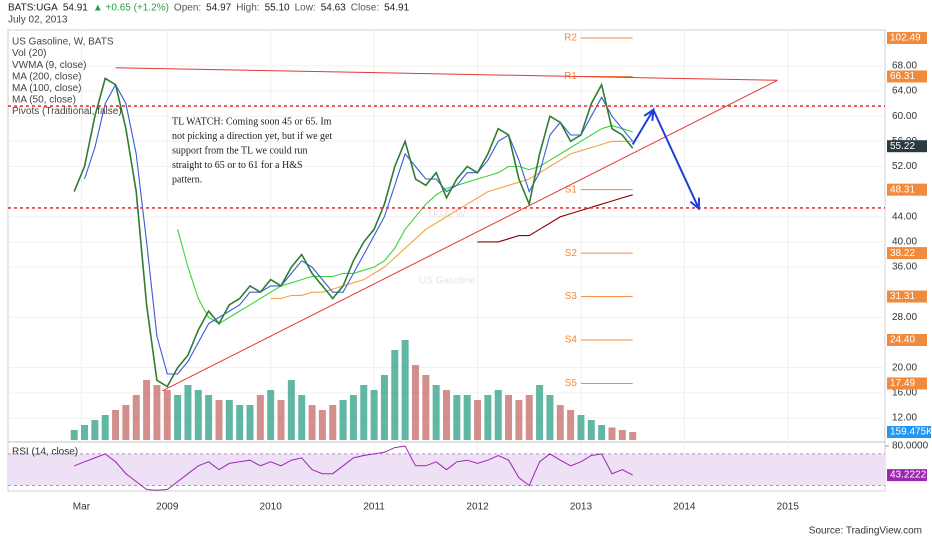 The height and width of the screenshot is (550, 932). Describe the element at coordinates (237, 165) in the screenshot. I see `annotation: straight to 65 or to 61 for a H&S` at that location.